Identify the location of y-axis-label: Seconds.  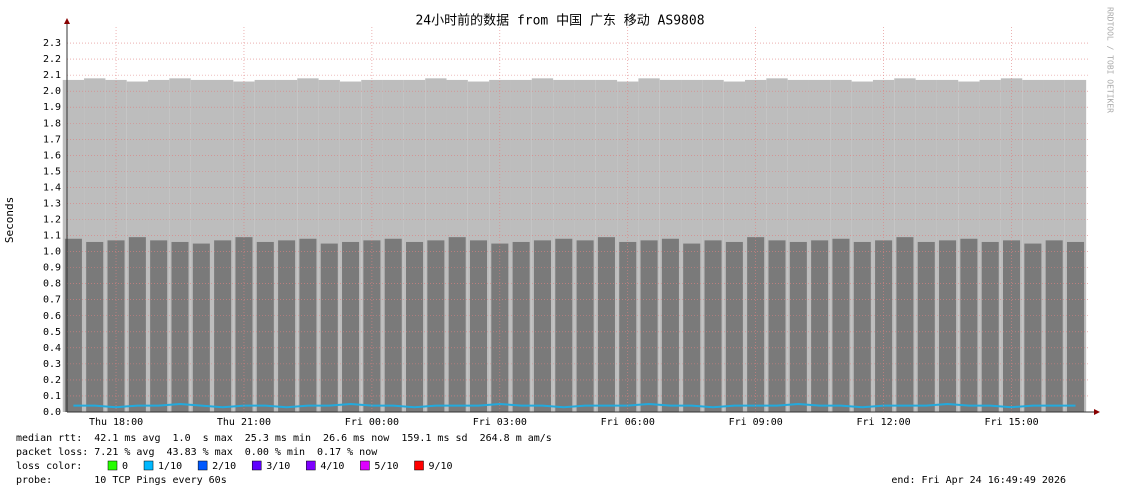
(9, 220).